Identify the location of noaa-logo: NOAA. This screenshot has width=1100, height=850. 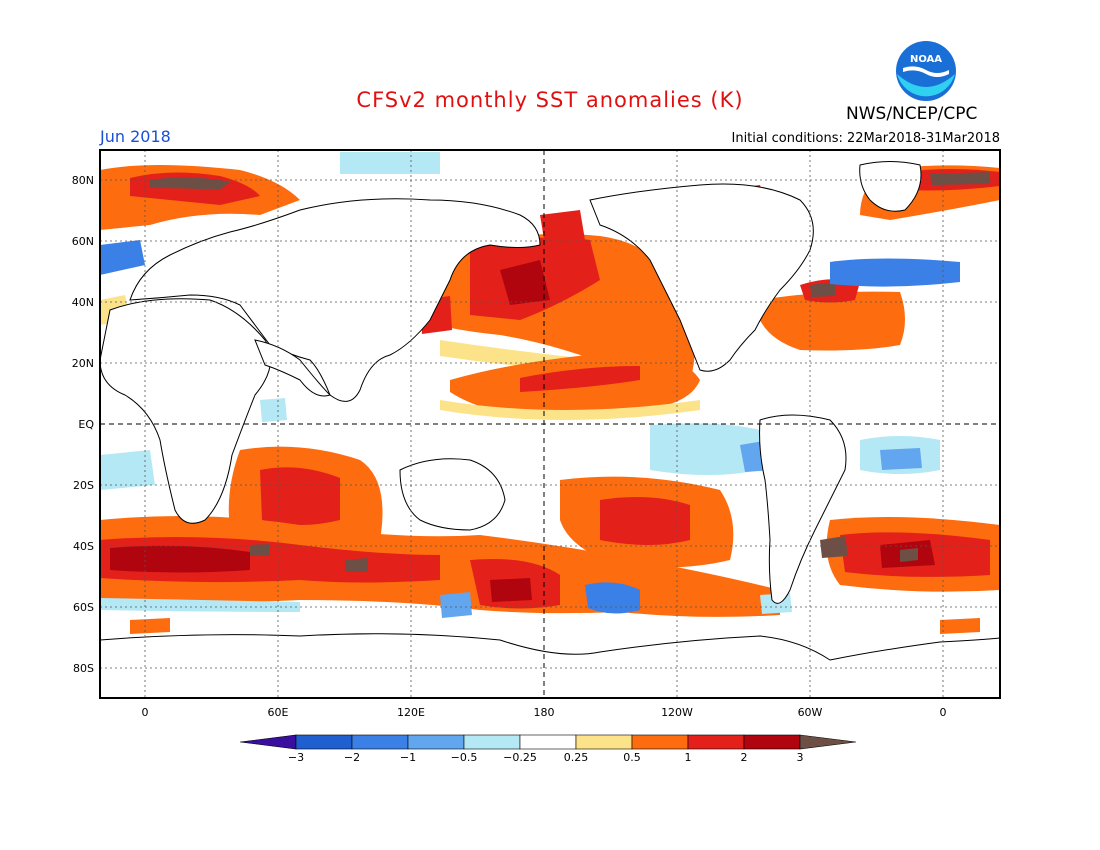
(926, 71).